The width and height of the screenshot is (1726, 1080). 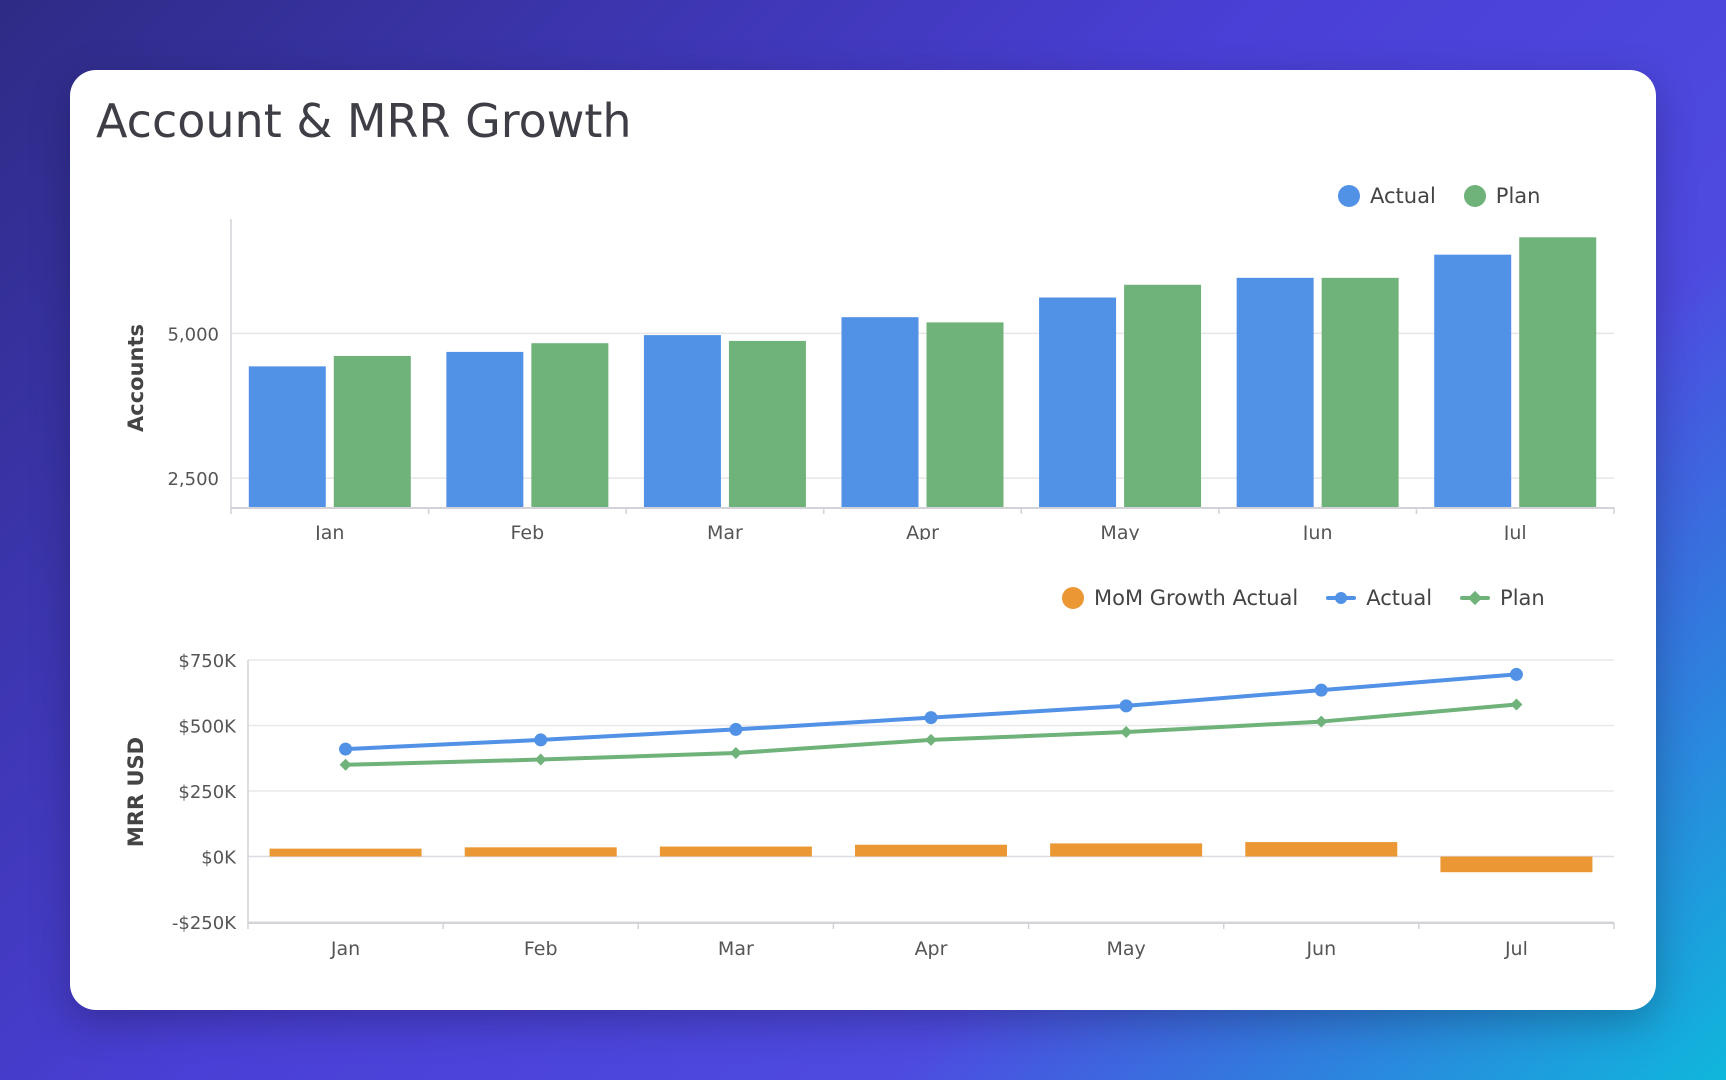 What do you see at coordinates (1439, 196) in the screenshot?
I see `accounts-legend: Actual Plan` at bounding box center [1439, 196].